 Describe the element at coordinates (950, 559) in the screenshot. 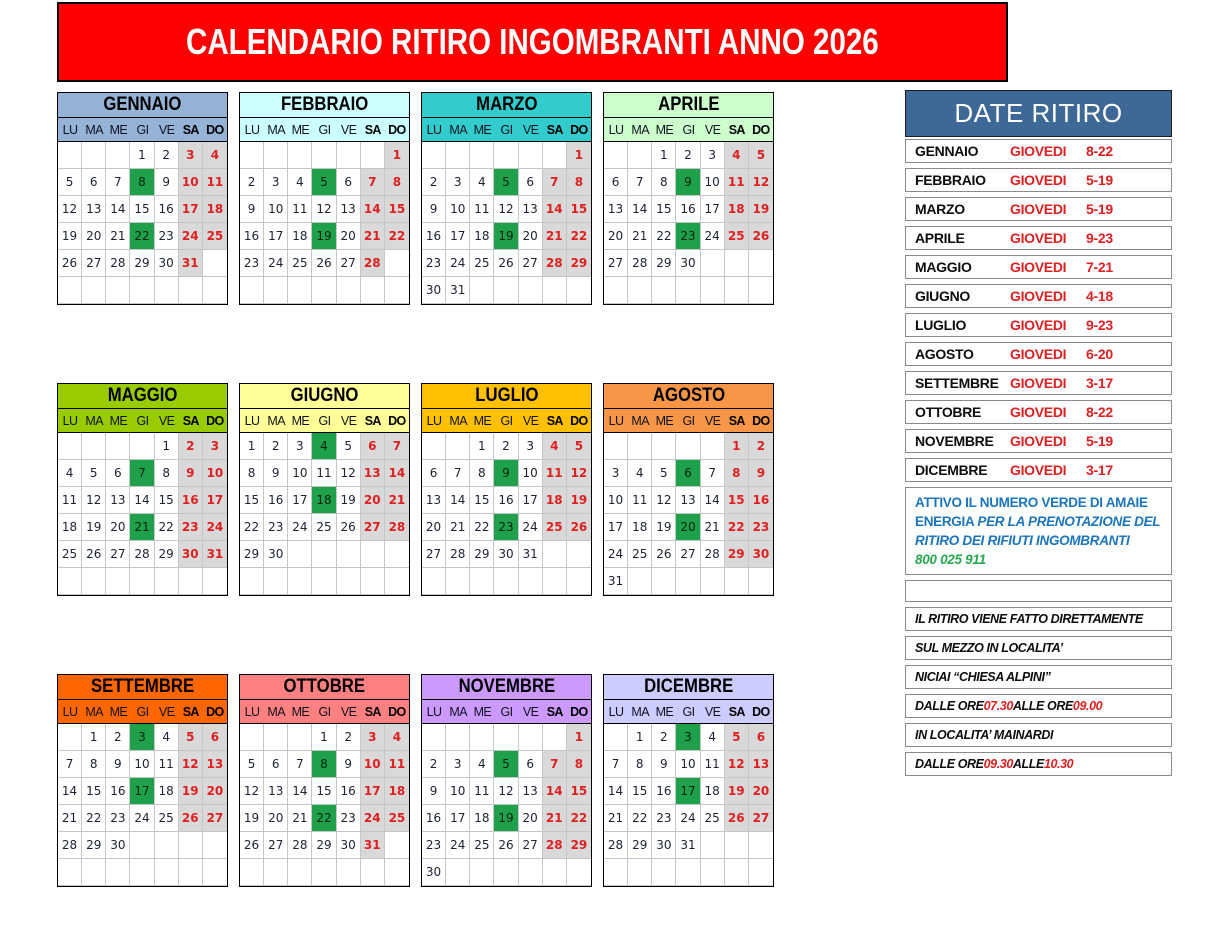

I see `text-segment: 800 025 911` at that location.